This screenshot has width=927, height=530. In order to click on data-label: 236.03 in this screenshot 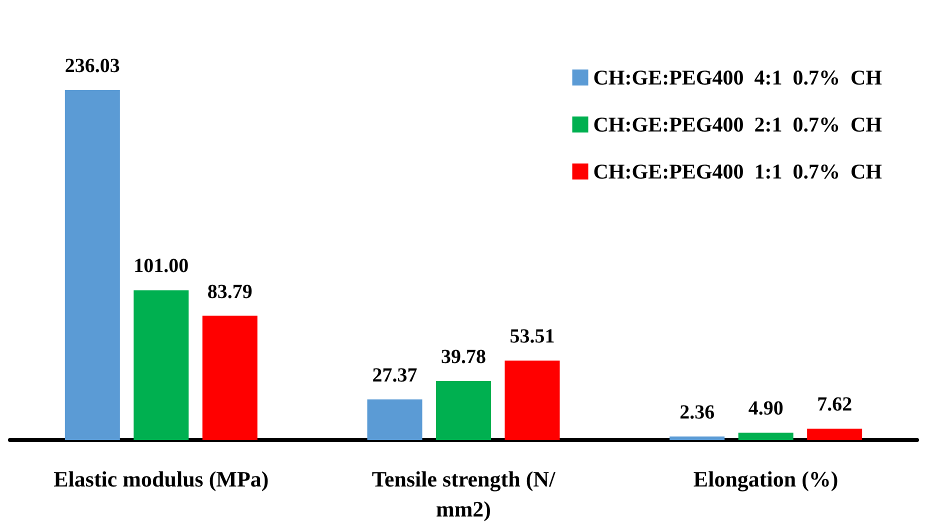, I will do `click(92, 66)`.